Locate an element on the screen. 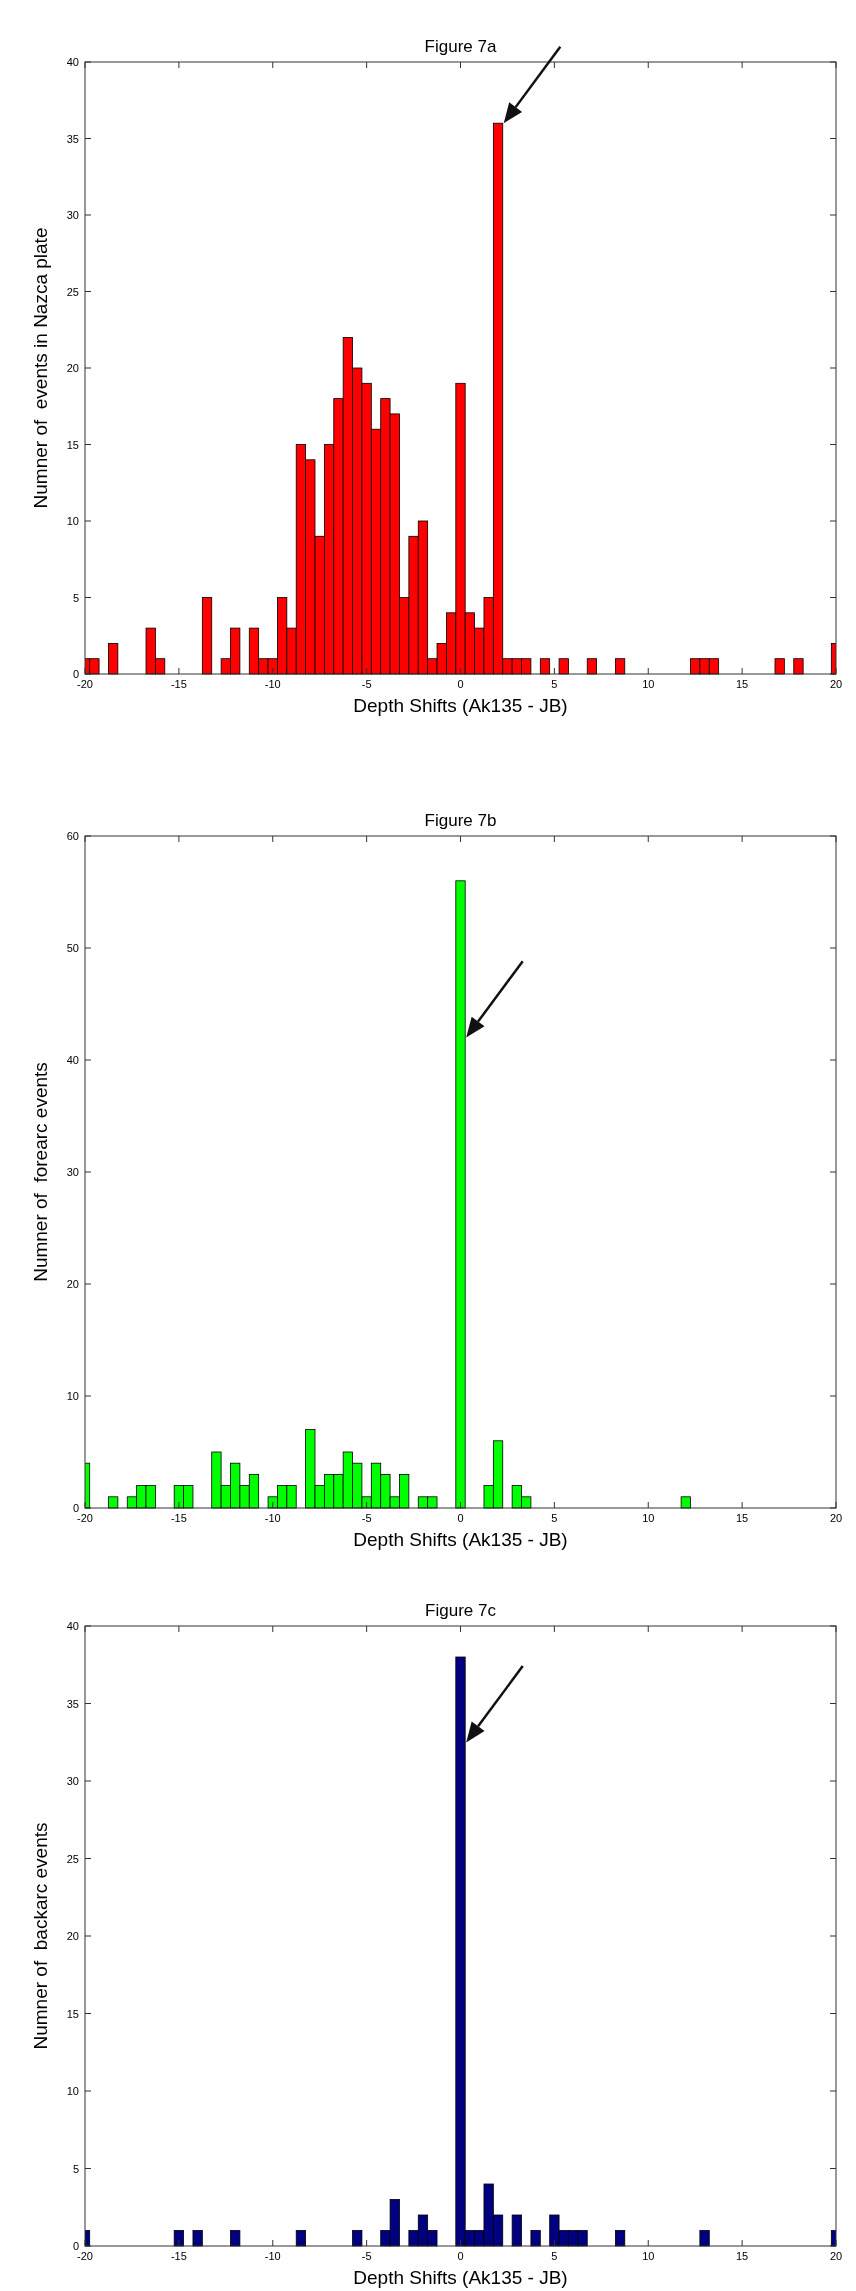  y-axis-title: Numner of events in Nazca plate is located at coordinates (40, 368).